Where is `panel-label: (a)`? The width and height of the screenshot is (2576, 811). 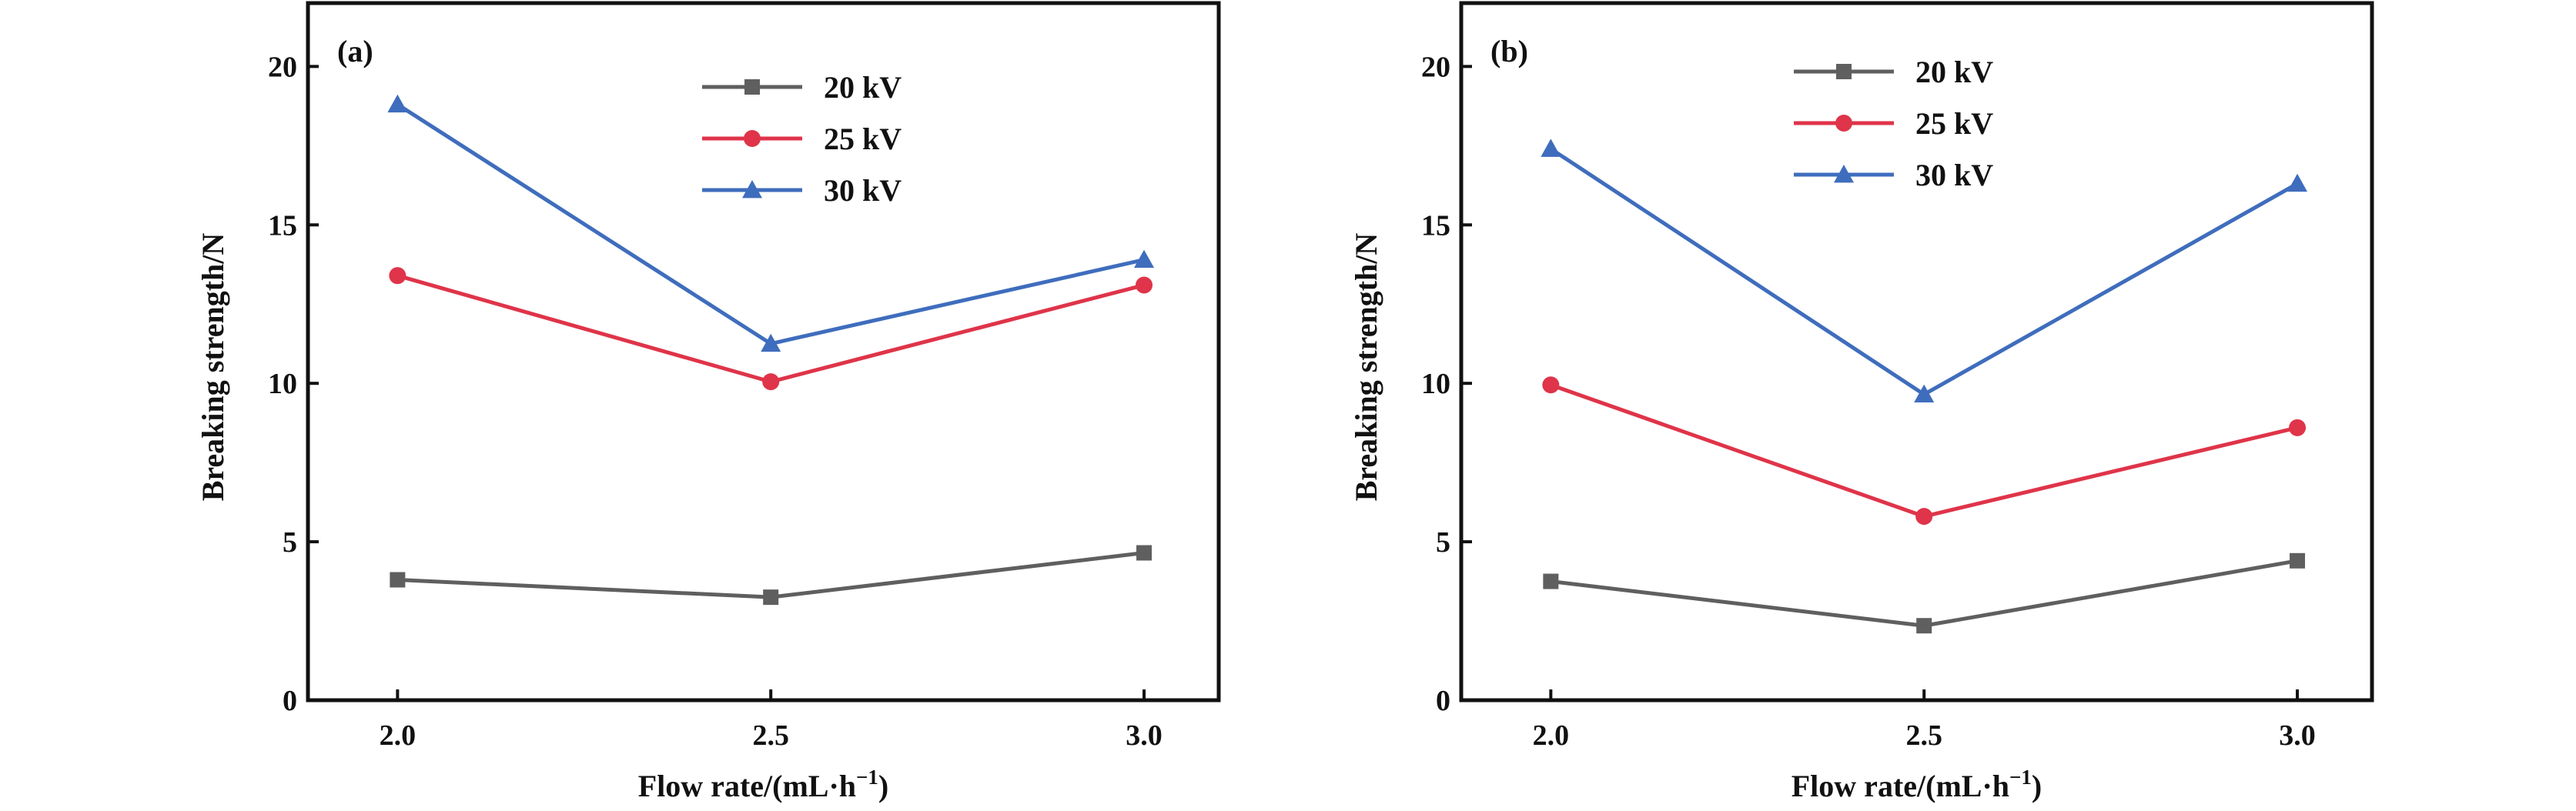
panel-label: (a) is located at coordinates (355, 51).